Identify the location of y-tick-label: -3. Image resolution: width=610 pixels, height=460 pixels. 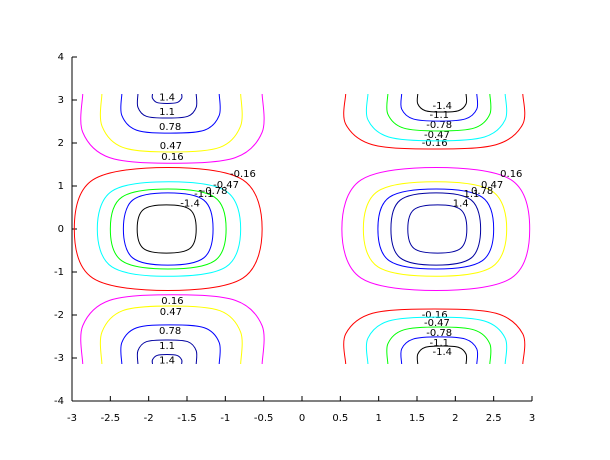
(59, 358).